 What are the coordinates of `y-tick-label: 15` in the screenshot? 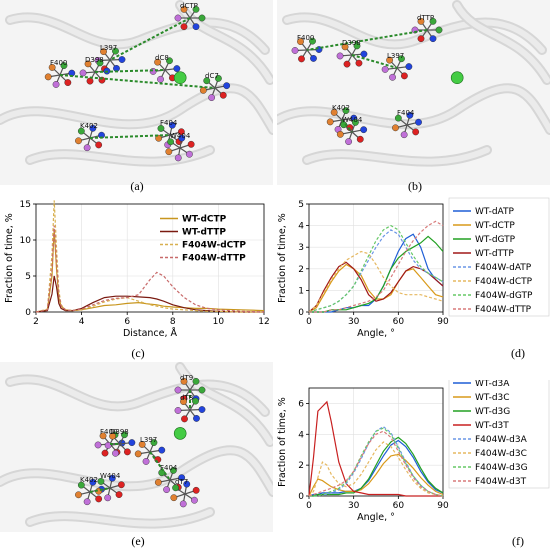 It's located at (25, 205).